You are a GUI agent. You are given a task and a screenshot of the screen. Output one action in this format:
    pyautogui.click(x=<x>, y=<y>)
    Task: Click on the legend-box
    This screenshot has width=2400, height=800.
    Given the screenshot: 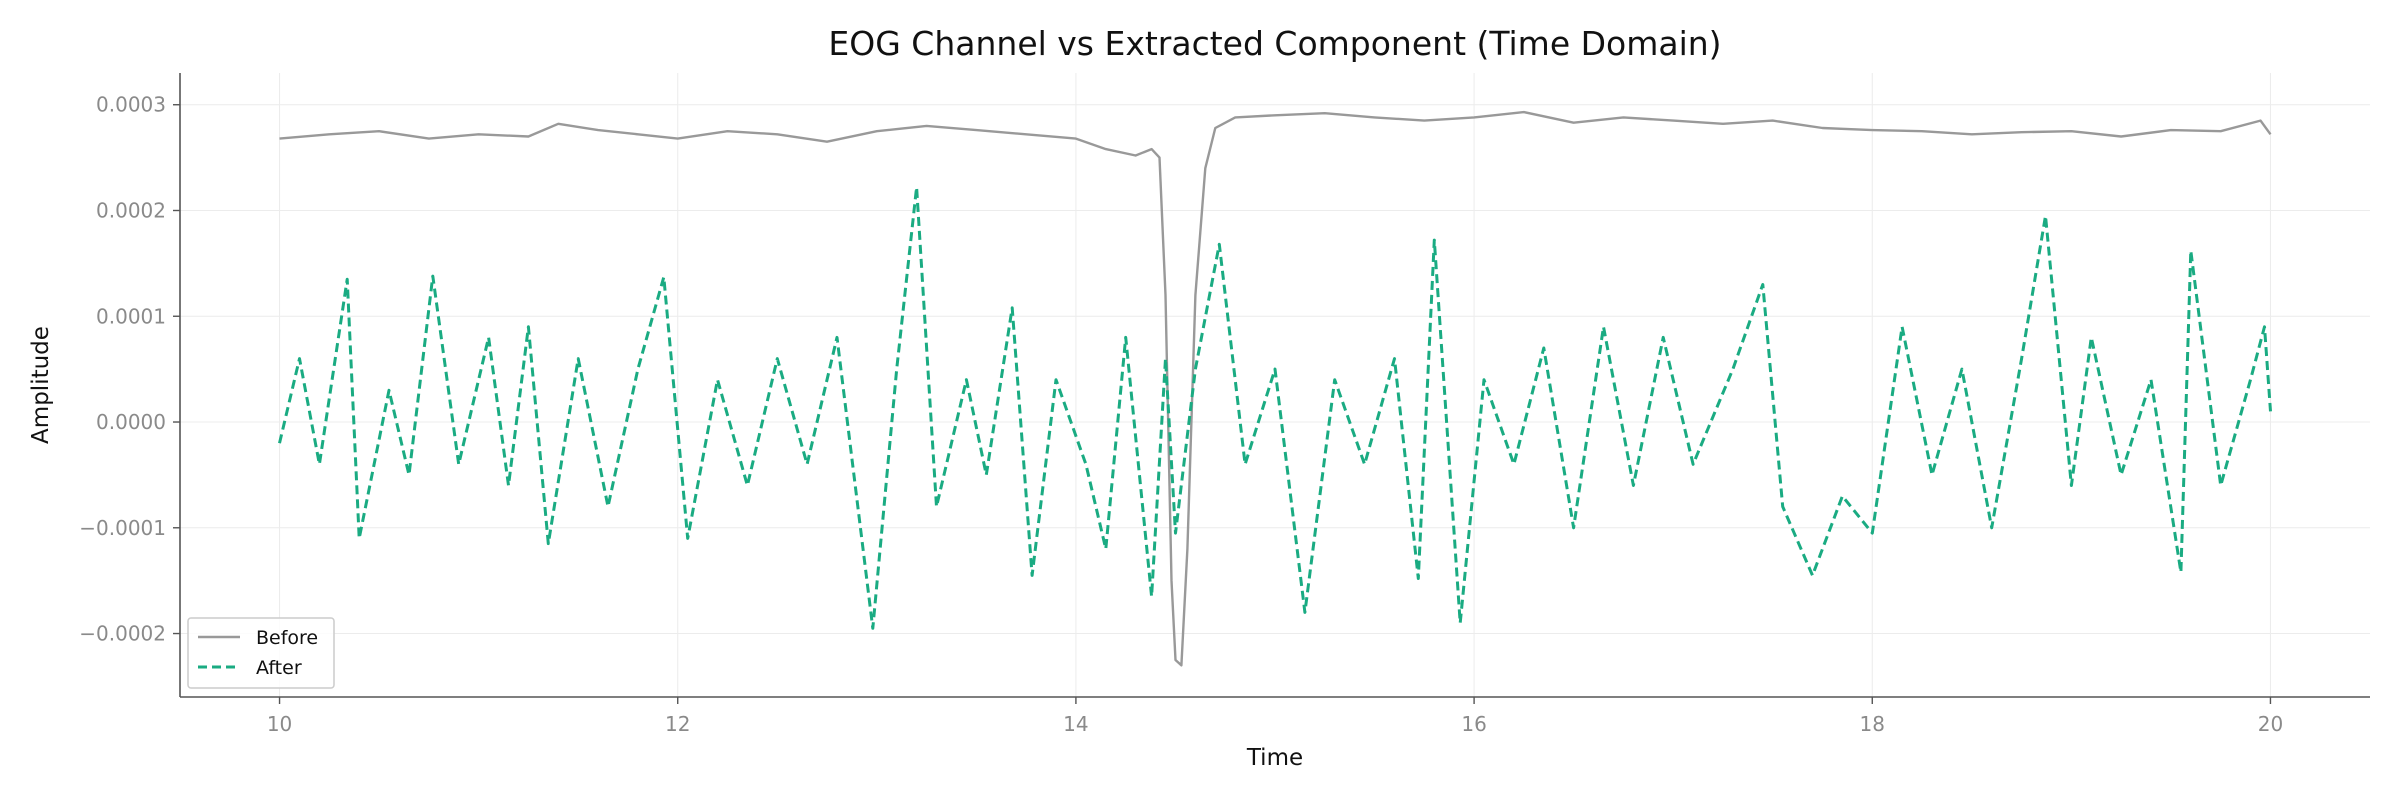 What is the action you would take?
    pyautogui.click(x=261, y=653)
    